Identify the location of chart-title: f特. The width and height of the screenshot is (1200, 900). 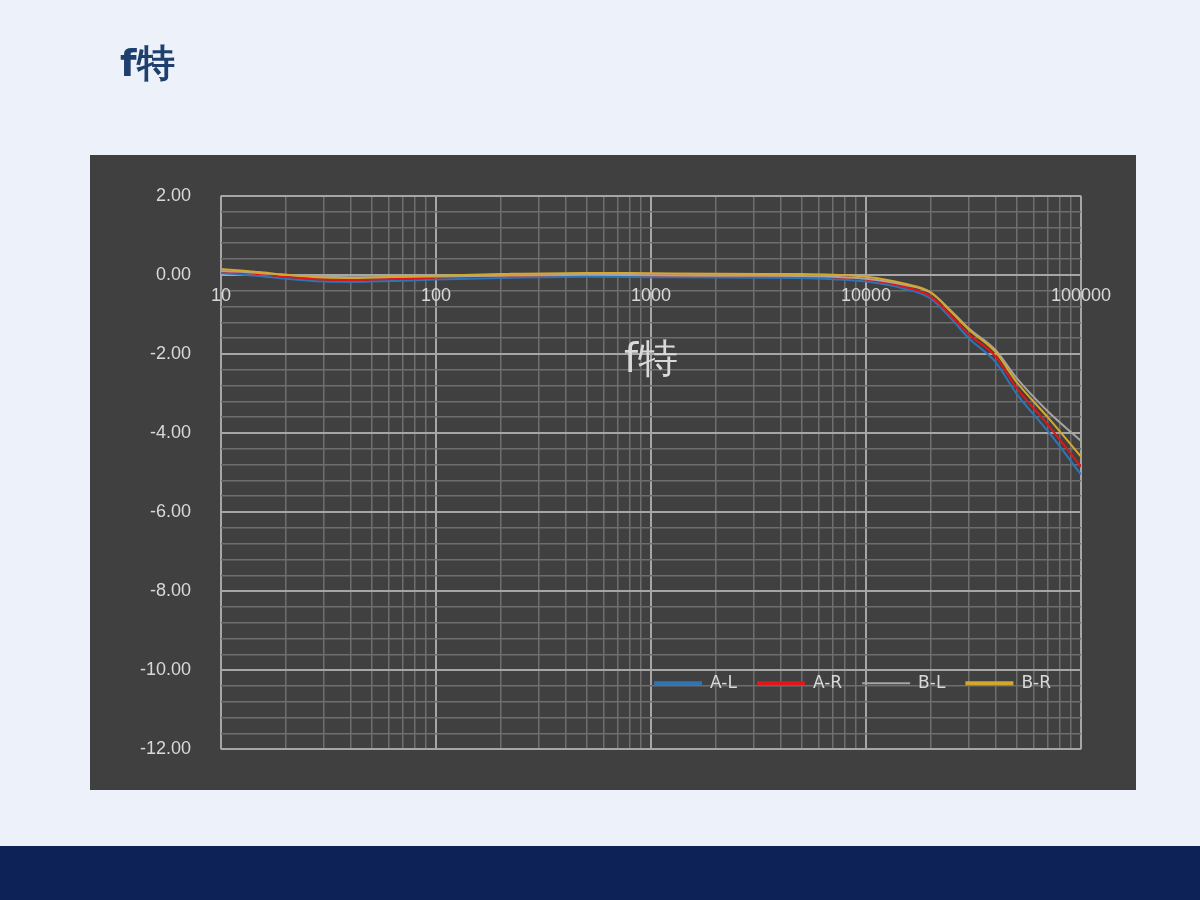
(147, 63).